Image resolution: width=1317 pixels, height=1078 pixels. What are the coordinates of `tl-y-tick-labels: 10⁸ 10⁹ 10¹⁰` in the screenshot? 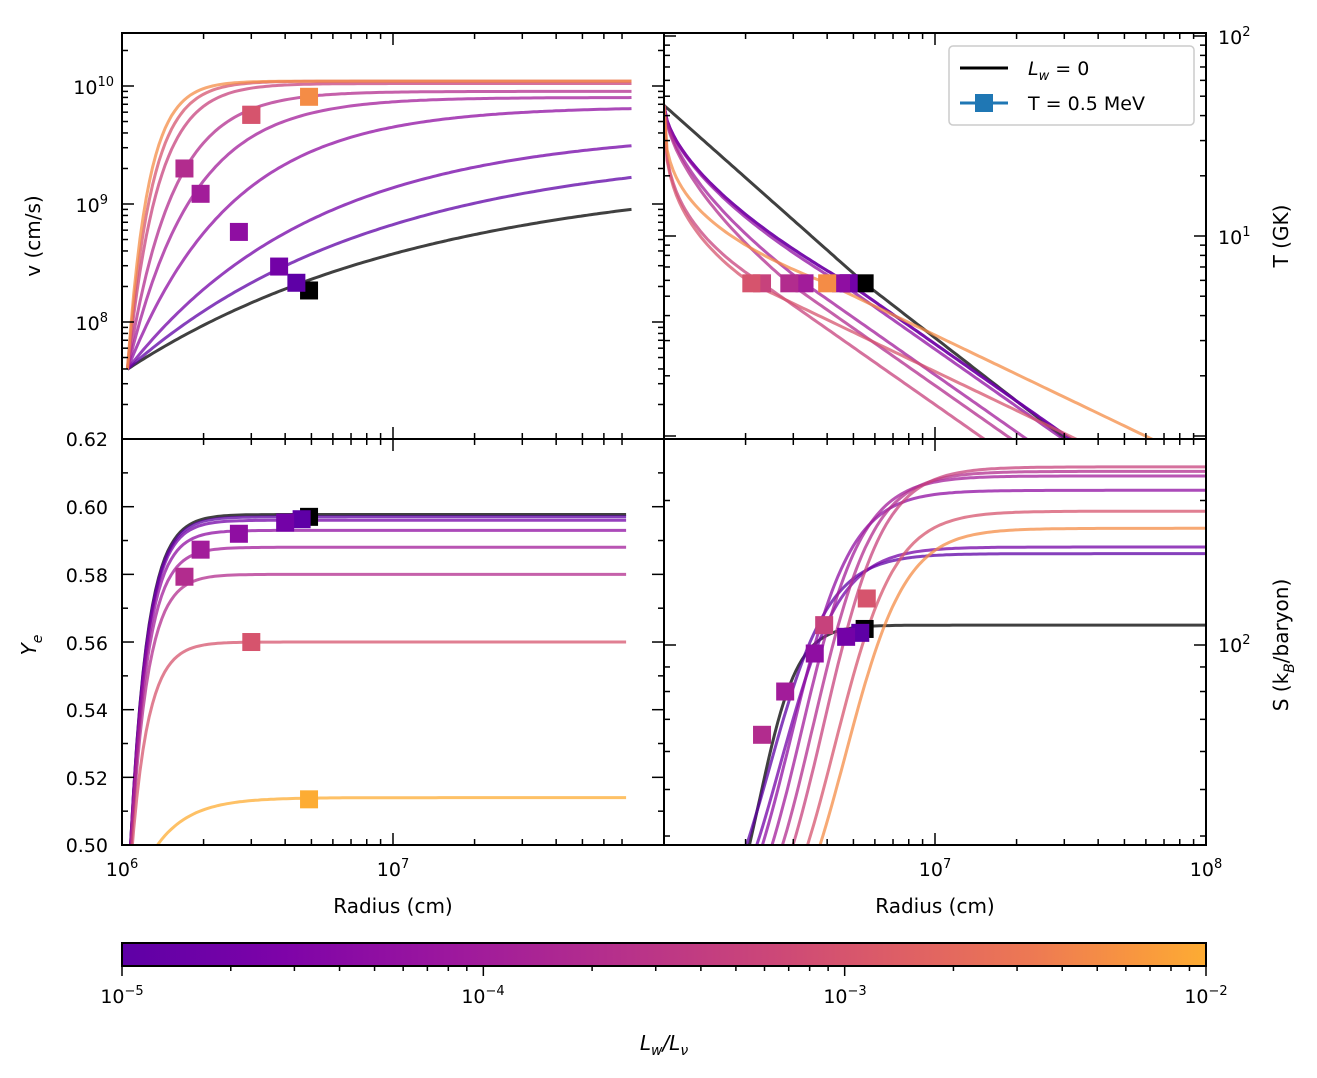 It's located at (93, 205).